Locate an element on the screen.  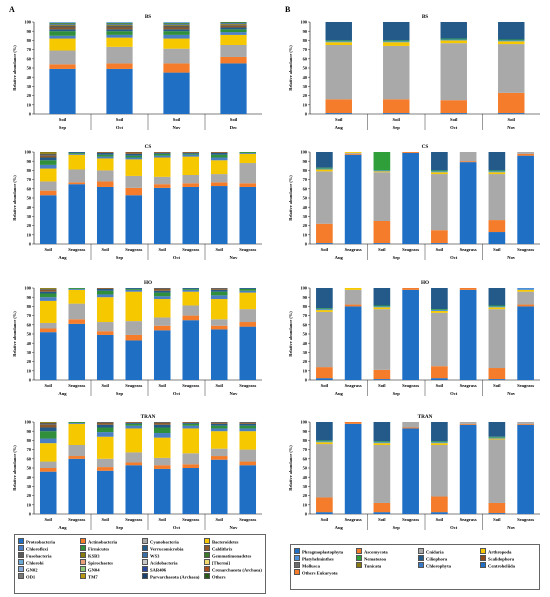
legend-item-a-17: GN04 is located at coordinates (89, 570).